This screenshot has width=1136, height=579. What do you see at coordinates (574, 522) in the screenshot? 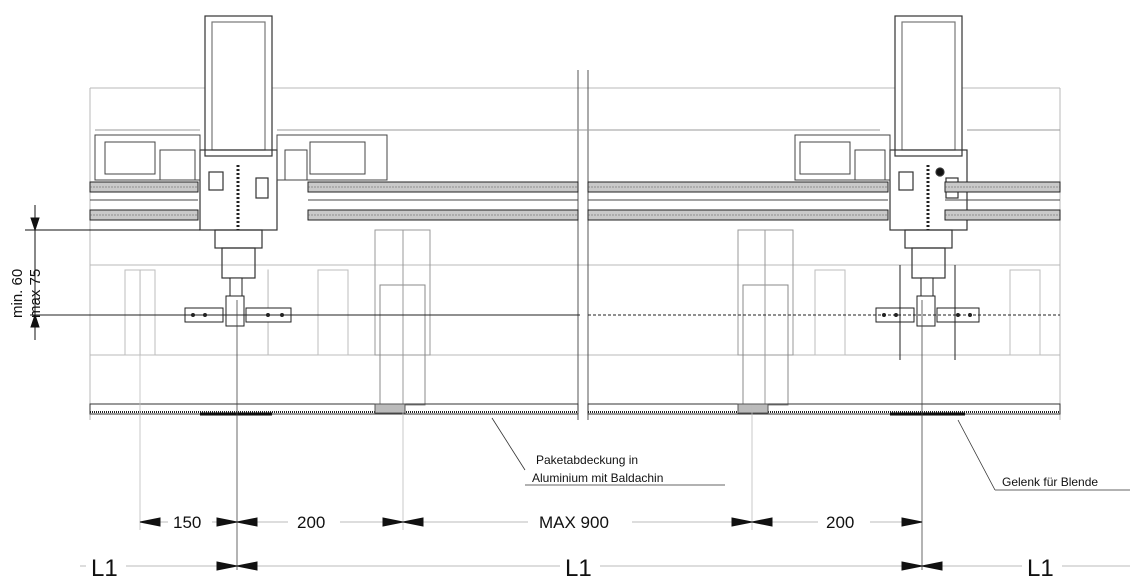
I see `dim-max-900: MAX 900` at bounding box center [574, 522].